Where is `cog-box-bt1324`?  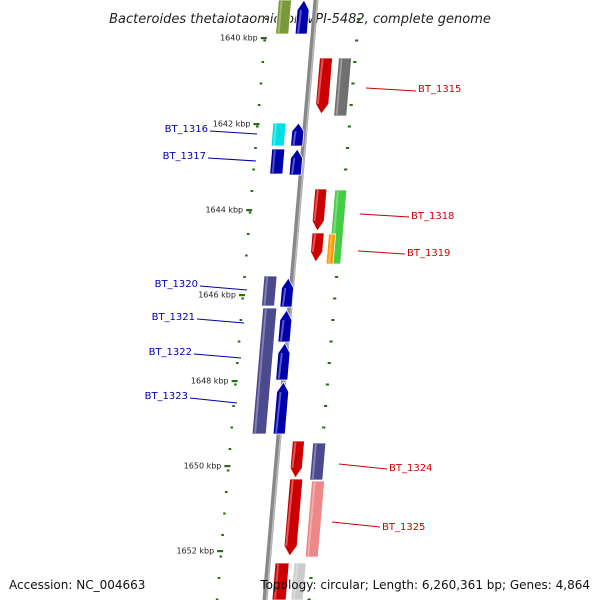
cog-box-bt1324 is located at coordinates (318, 461).